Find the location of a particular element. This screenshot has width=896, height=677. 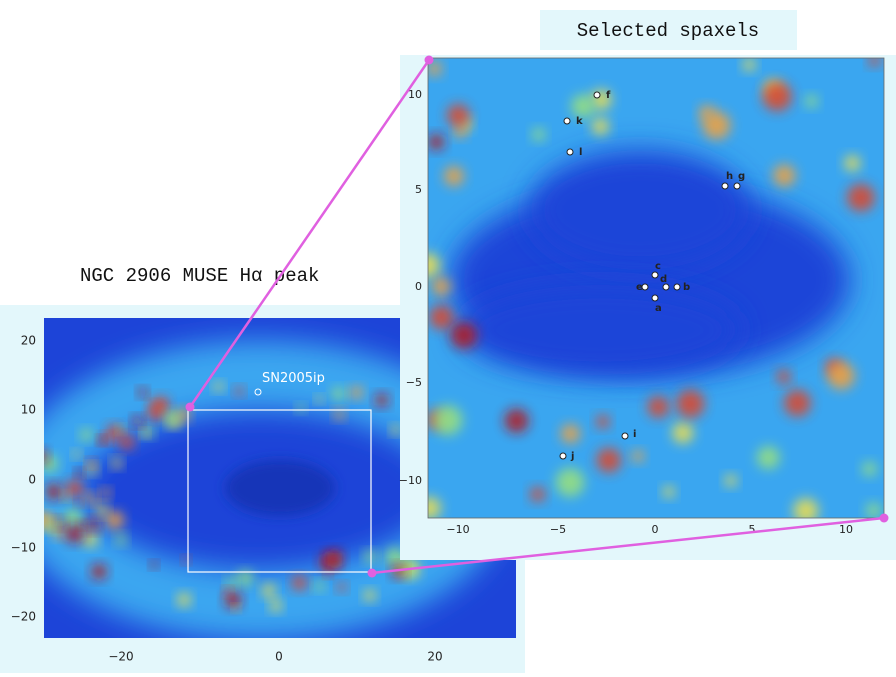

spaxel-label: f is located at coordinates (608, 95).